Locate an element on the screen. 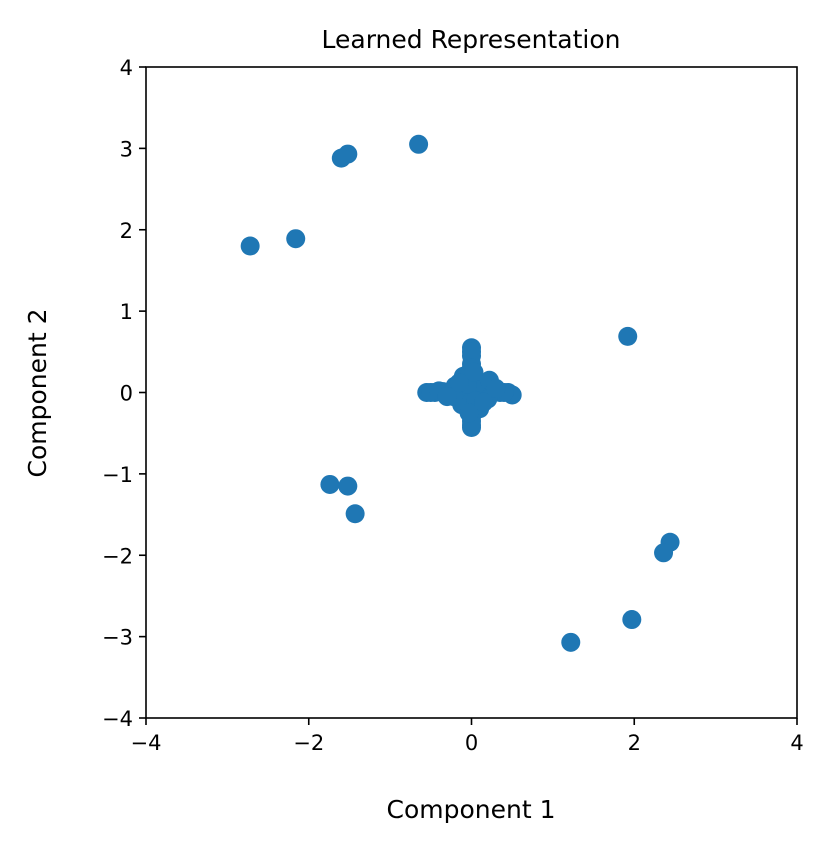 The width and height of the screenshot is (830, 849). x-tick-label: 2 is located at coordinates (634, 743).